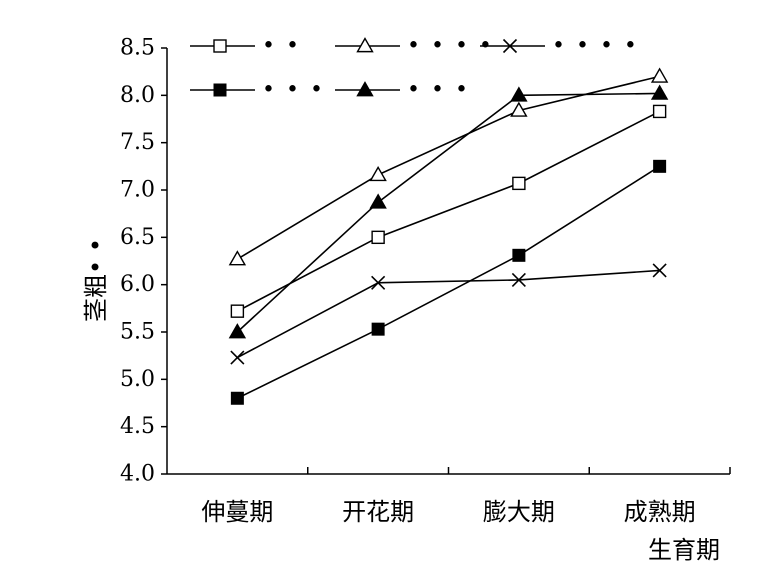  What do you see at coordinates (402, 90) in the screenshot?
I see `legend-item-5: • • •` at bounding box center [402, 90].